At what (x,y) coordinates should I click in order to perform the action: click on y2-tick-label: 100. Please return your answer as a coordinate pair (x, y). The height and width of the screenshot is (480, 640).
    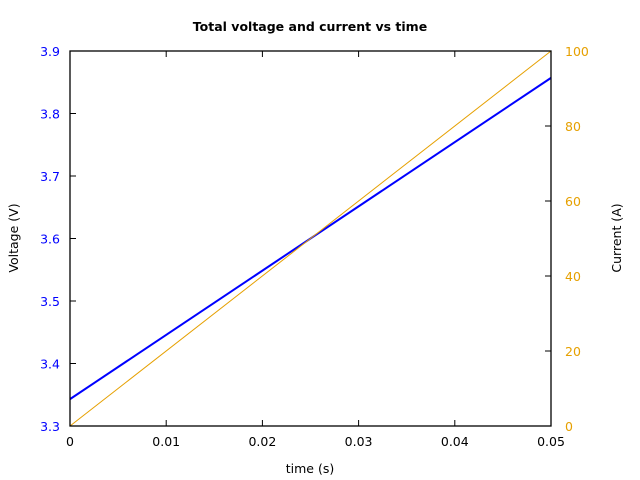
    Looking at the image, I should click on (577, 51).